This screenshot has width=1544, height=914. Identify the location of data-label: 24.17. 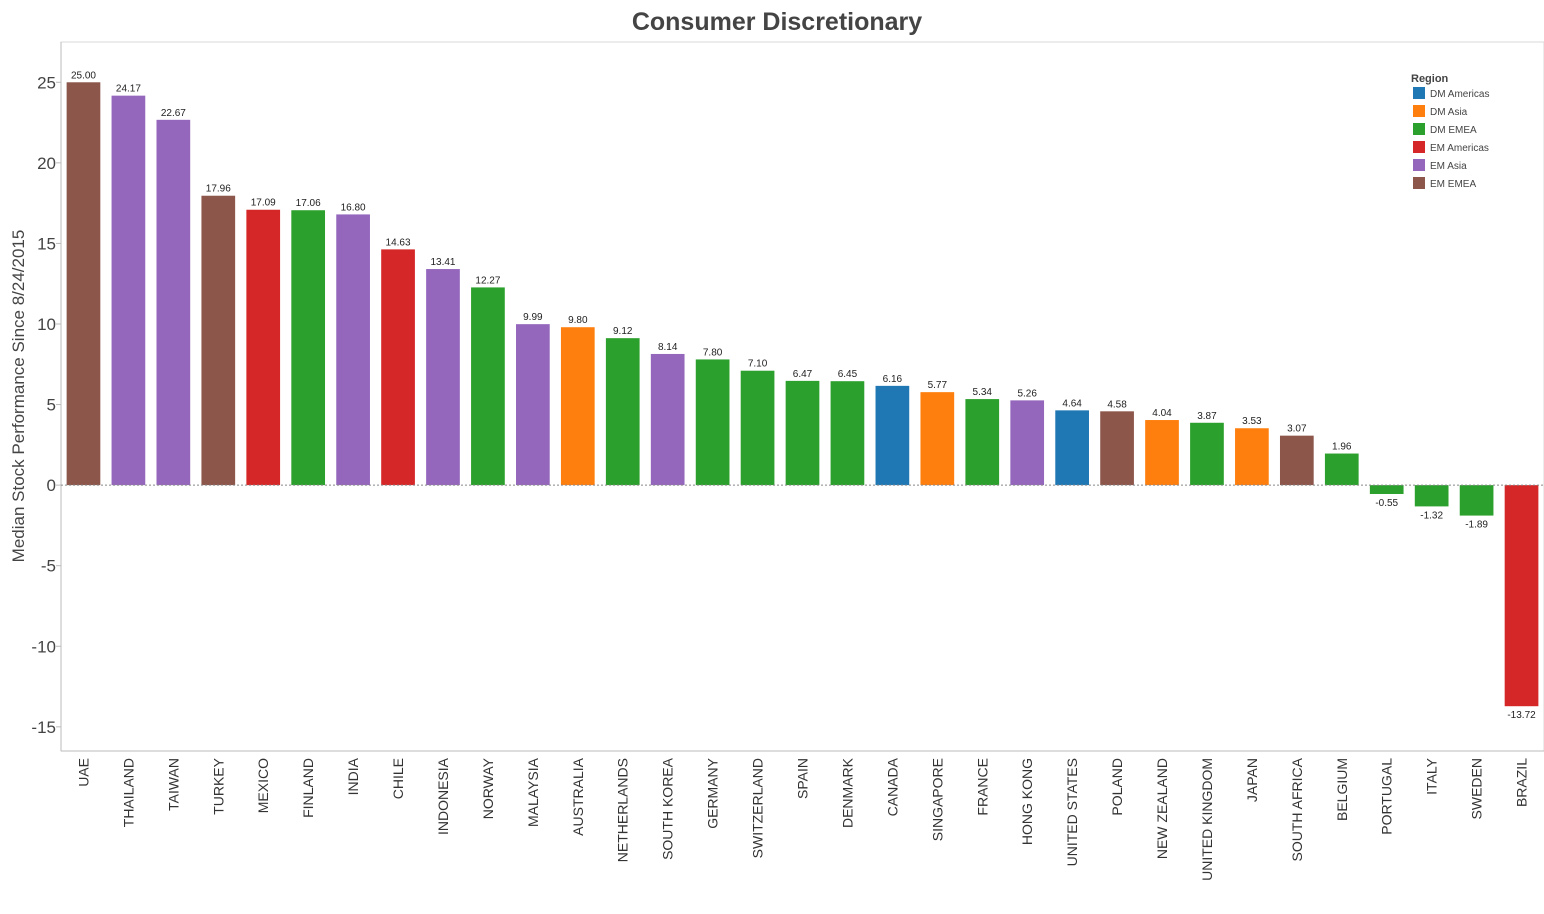
(128, 89).